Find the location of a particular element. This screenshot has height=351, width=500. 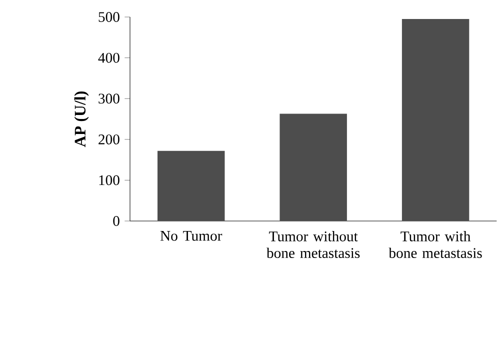

x-tick-label: No Tumor is located at coordinates (191, 236).